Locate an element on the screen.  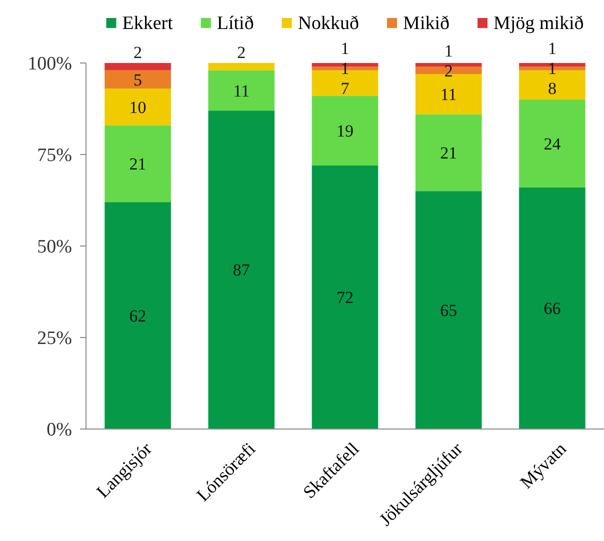
y-tick-label: 50% is located at coordinates (54, 247).